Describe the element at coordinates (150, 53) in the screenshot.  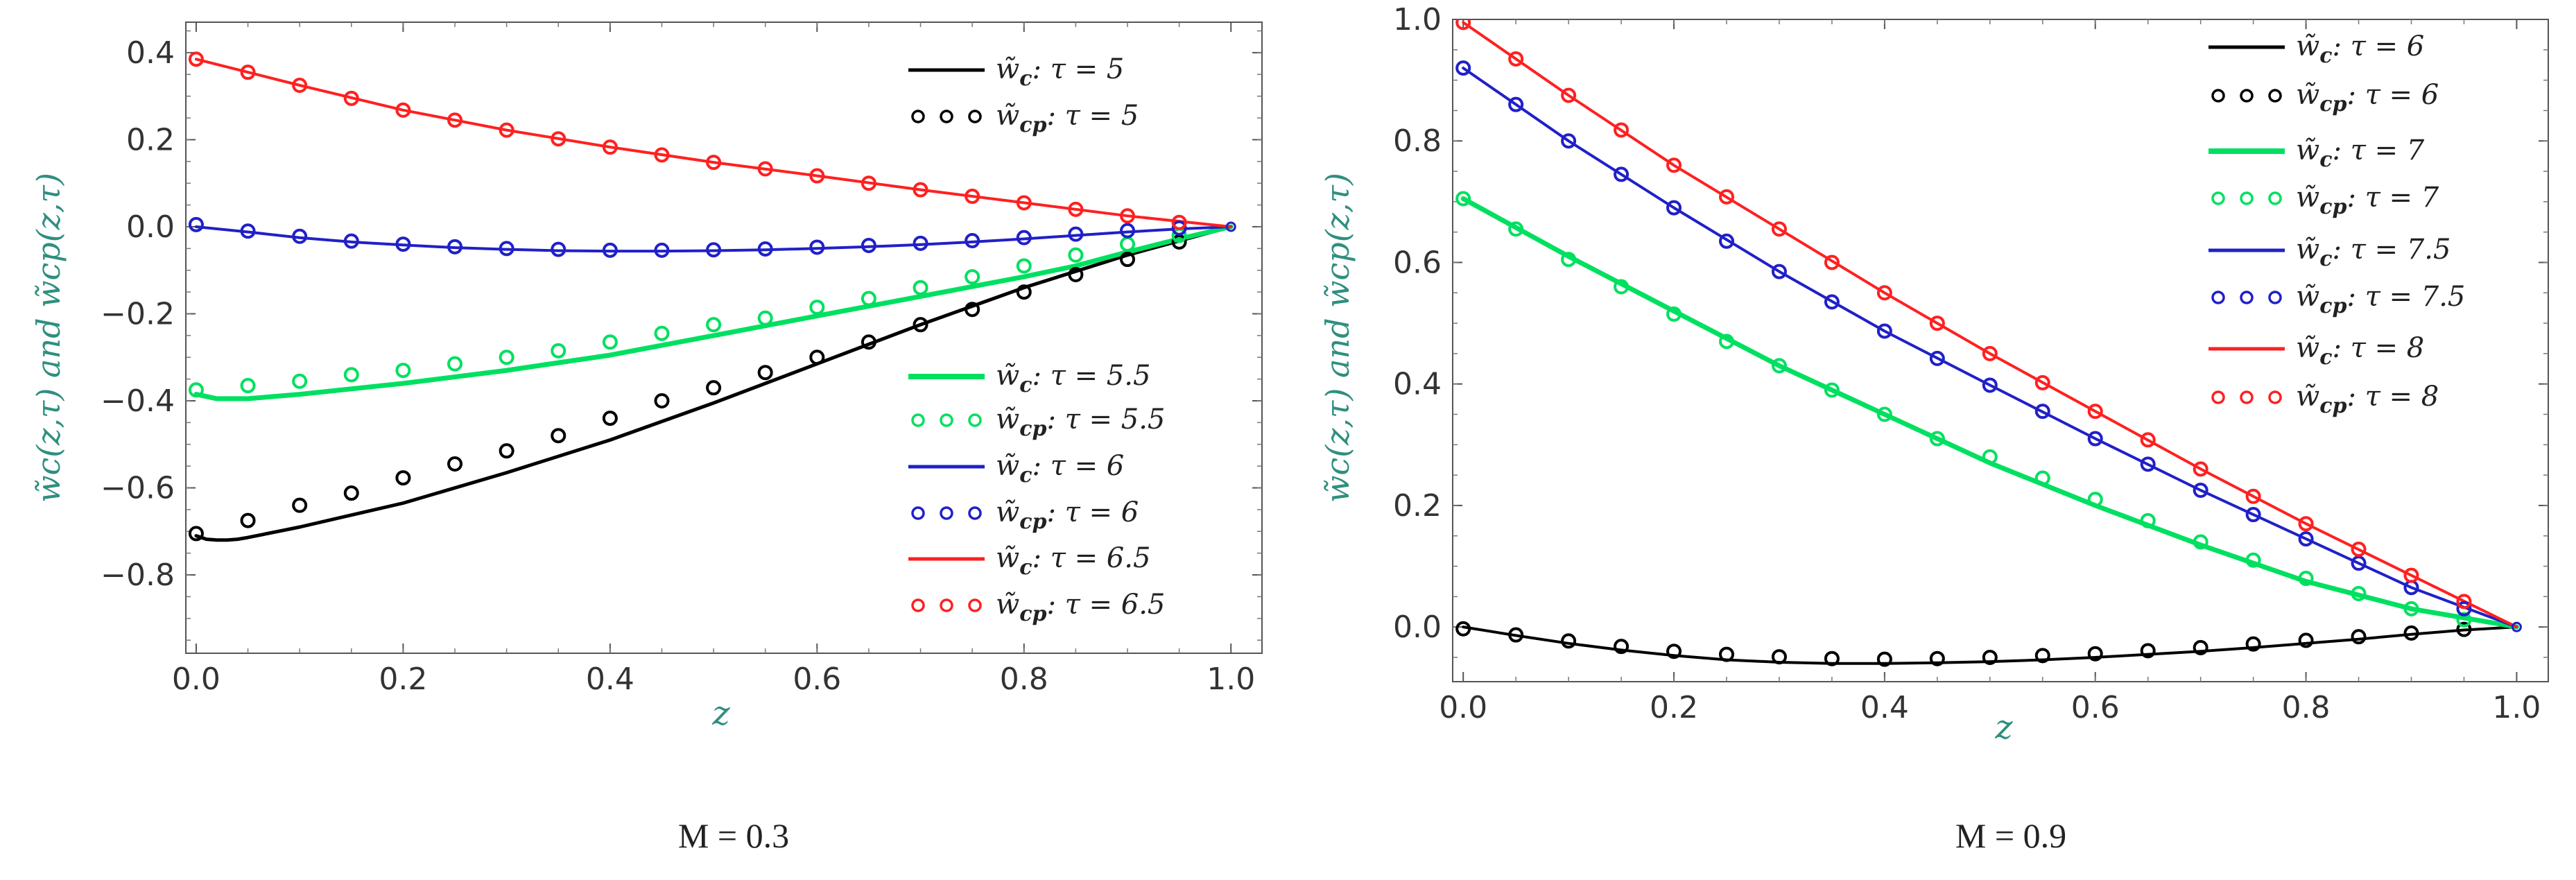
I see `y-tick-label: 0.4` at that location.